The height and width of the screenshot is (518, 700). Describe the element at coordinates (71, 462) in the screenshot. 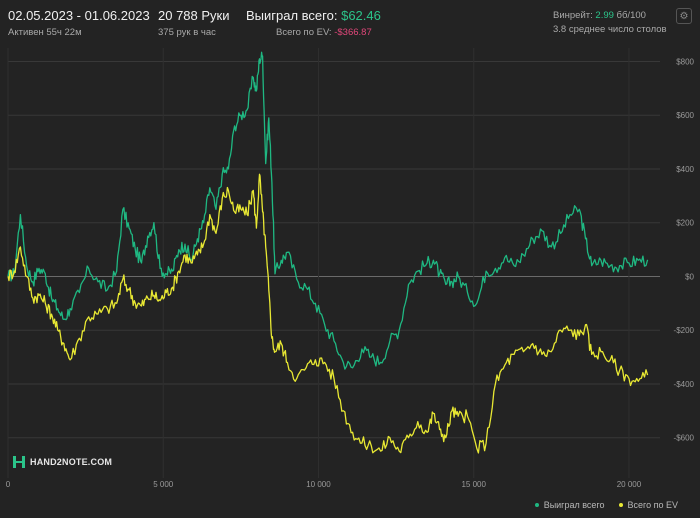

I see `logo-text: HAND2NOTE.COM` at that location.